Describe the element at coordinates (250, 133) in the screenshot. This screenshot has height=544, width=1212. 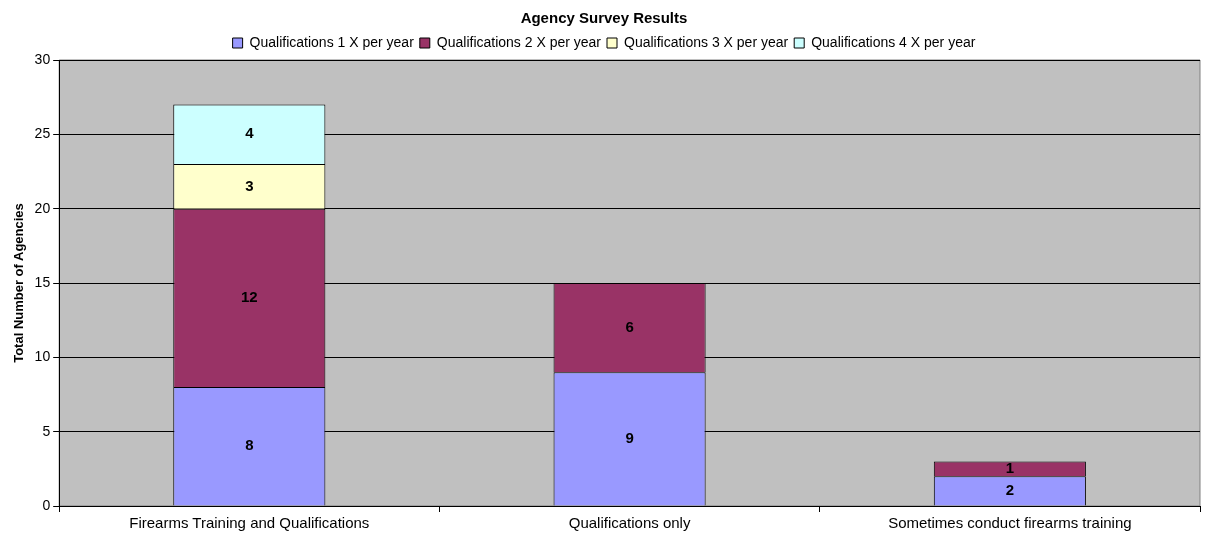
I see `data-label: 4` at that location.